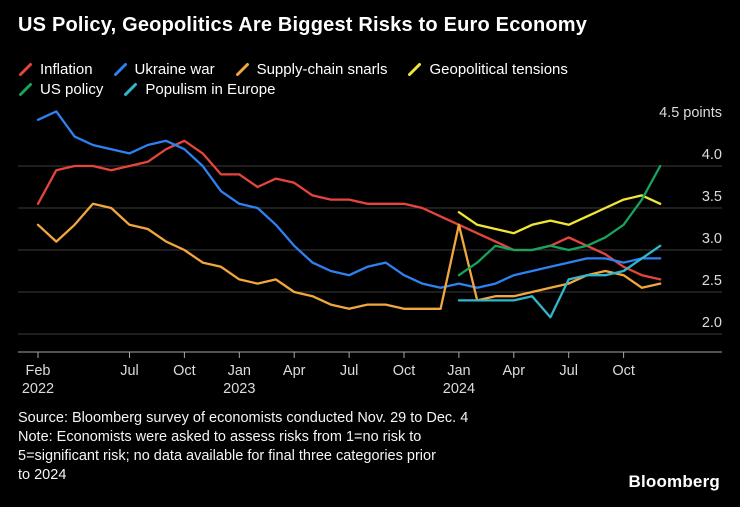  I want to click on x-axis-year-label: 2024, so click(459, 389).